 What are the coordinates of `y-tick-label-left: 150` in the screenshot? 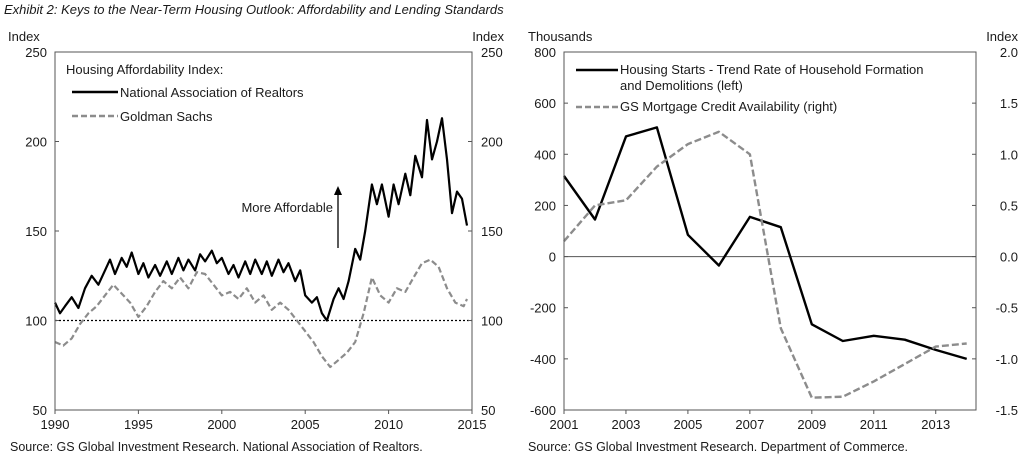 It's located at (36, 231).